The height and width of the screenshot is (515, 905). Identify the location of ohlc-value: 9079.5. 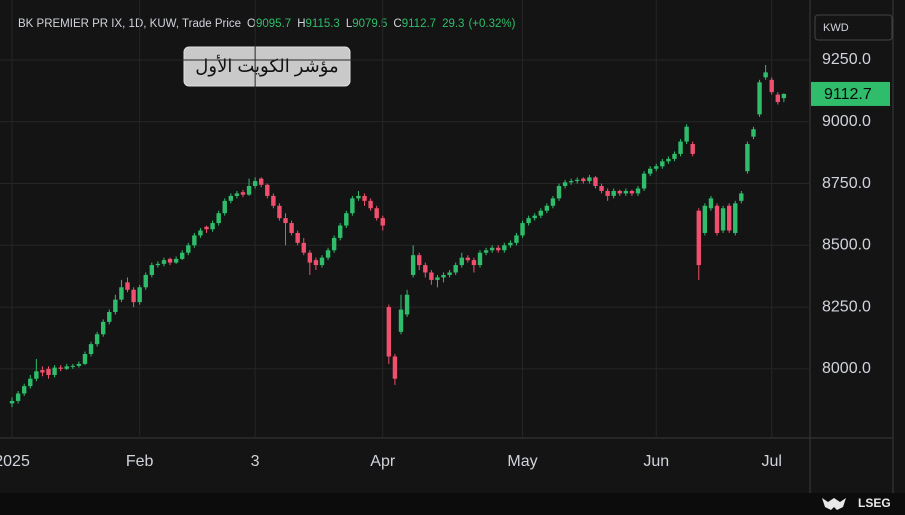
(369, 24).